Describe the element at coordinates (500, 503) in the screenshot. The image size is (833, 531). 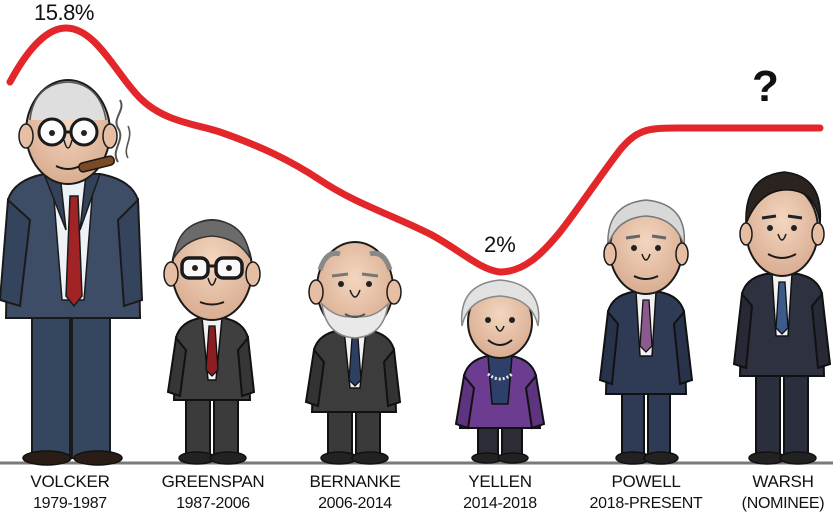
I see `yellen-term: 2014-2018` at that location.